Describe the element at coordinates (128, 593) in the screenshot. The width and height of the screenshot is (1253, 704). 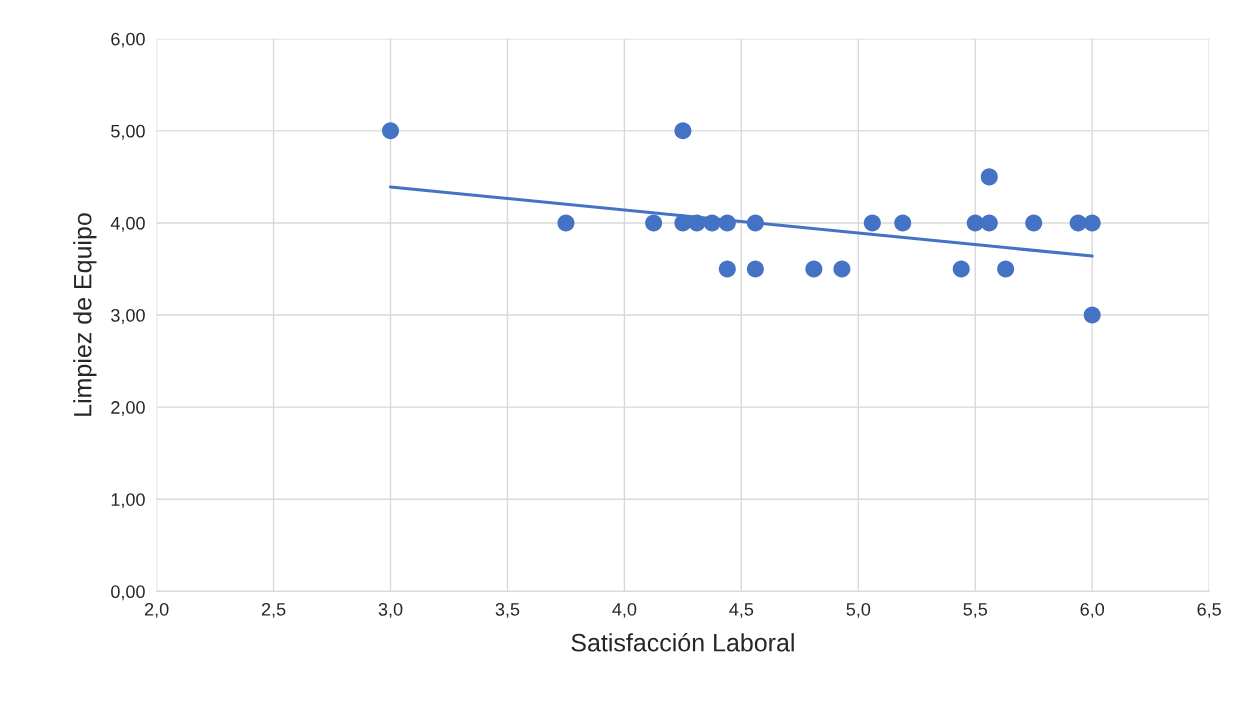
I see `y-tick-label: 0,00` at that location.